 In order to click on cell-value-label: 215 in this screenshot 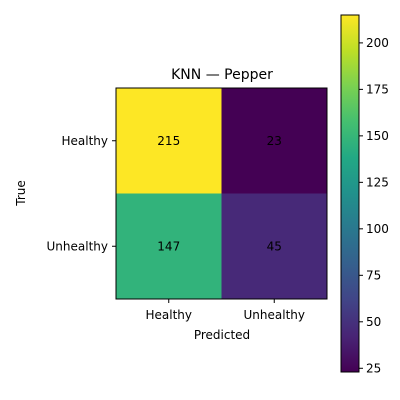, I will do `click(168, 141)`.